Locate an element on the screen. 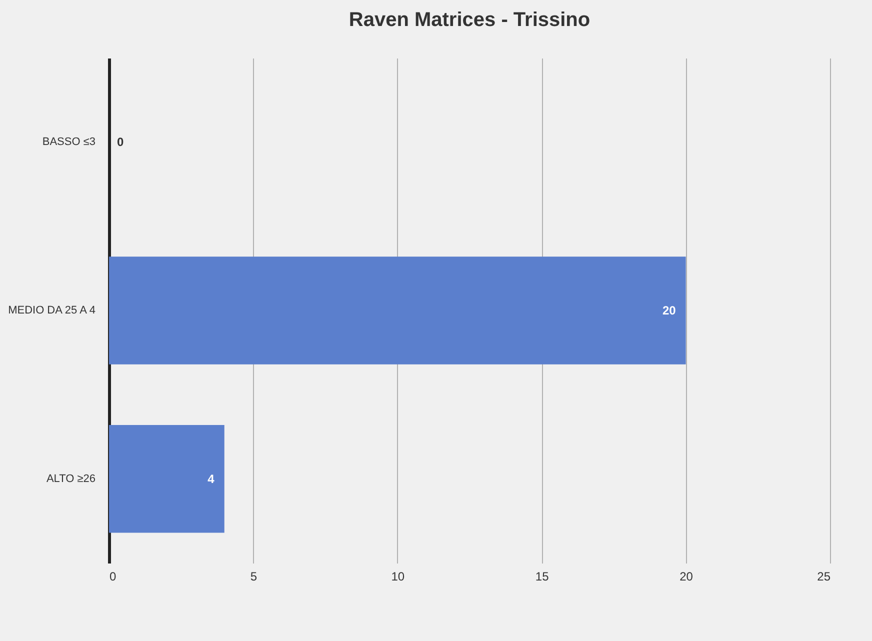  y-tick-label: BASSO ≤3 is located at coordinates (69, 142).